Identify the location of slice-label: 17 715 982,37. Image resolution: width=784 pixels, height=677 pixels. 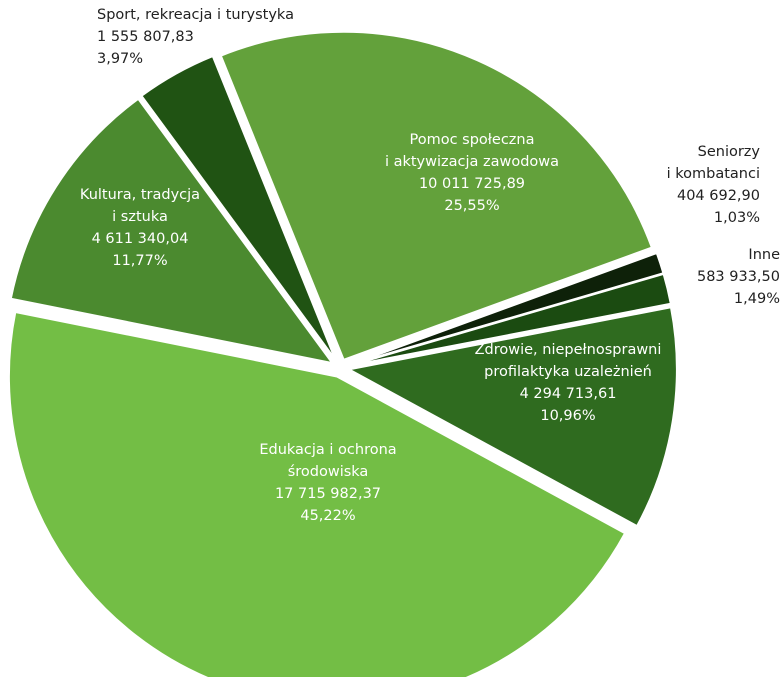
(328, 494).